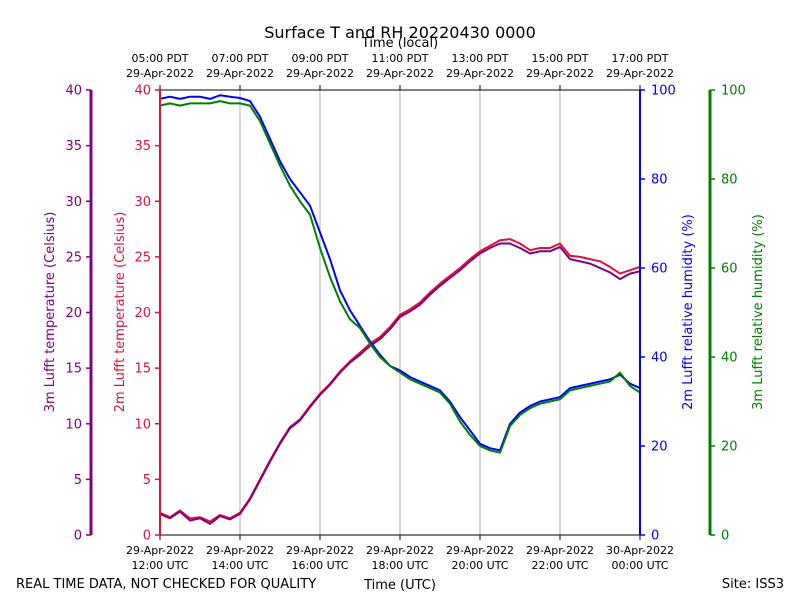 This screenshot has height=600, width=800. Describe the element at coordinates (147, 480) in the screenshot. I see `t2m-tick-label: 5` at that location.